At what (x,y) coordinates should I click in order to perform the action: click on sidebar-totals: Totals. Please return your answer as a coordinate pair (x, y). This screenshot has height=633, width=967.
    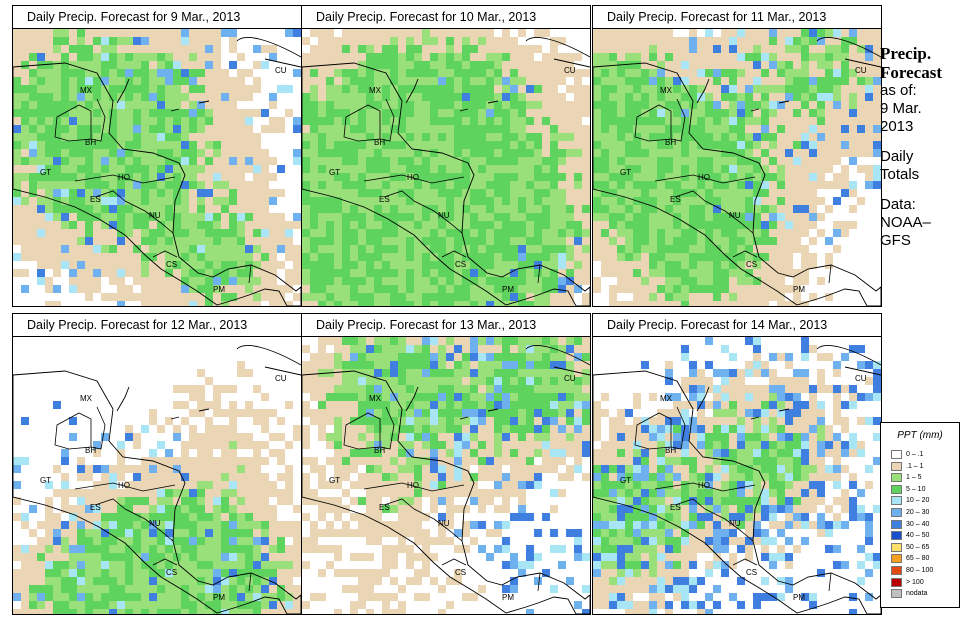
    Looking at the image, I should click on (900, 174).